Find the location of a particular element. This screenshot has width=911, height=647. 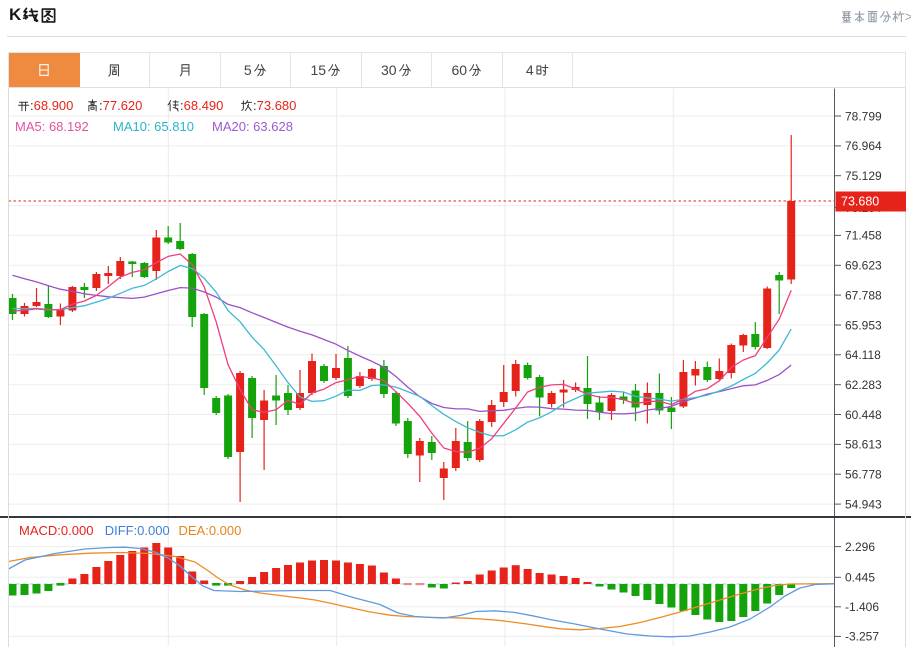

svg-text: 78.799 is located at coordinates (863, 116).